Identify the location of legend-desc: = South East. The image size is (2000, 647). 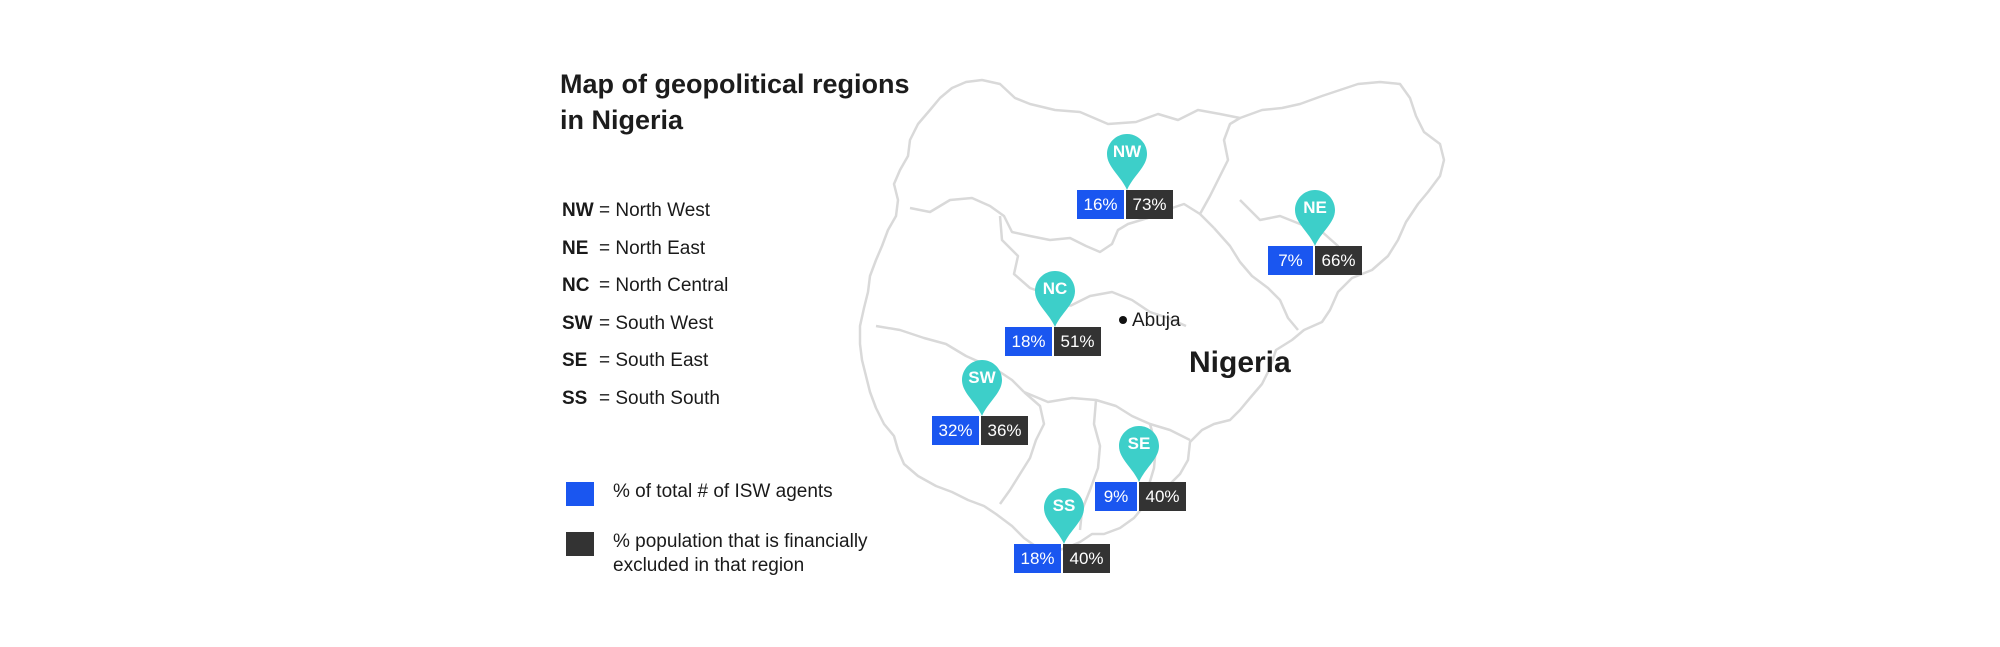
(654, 361).